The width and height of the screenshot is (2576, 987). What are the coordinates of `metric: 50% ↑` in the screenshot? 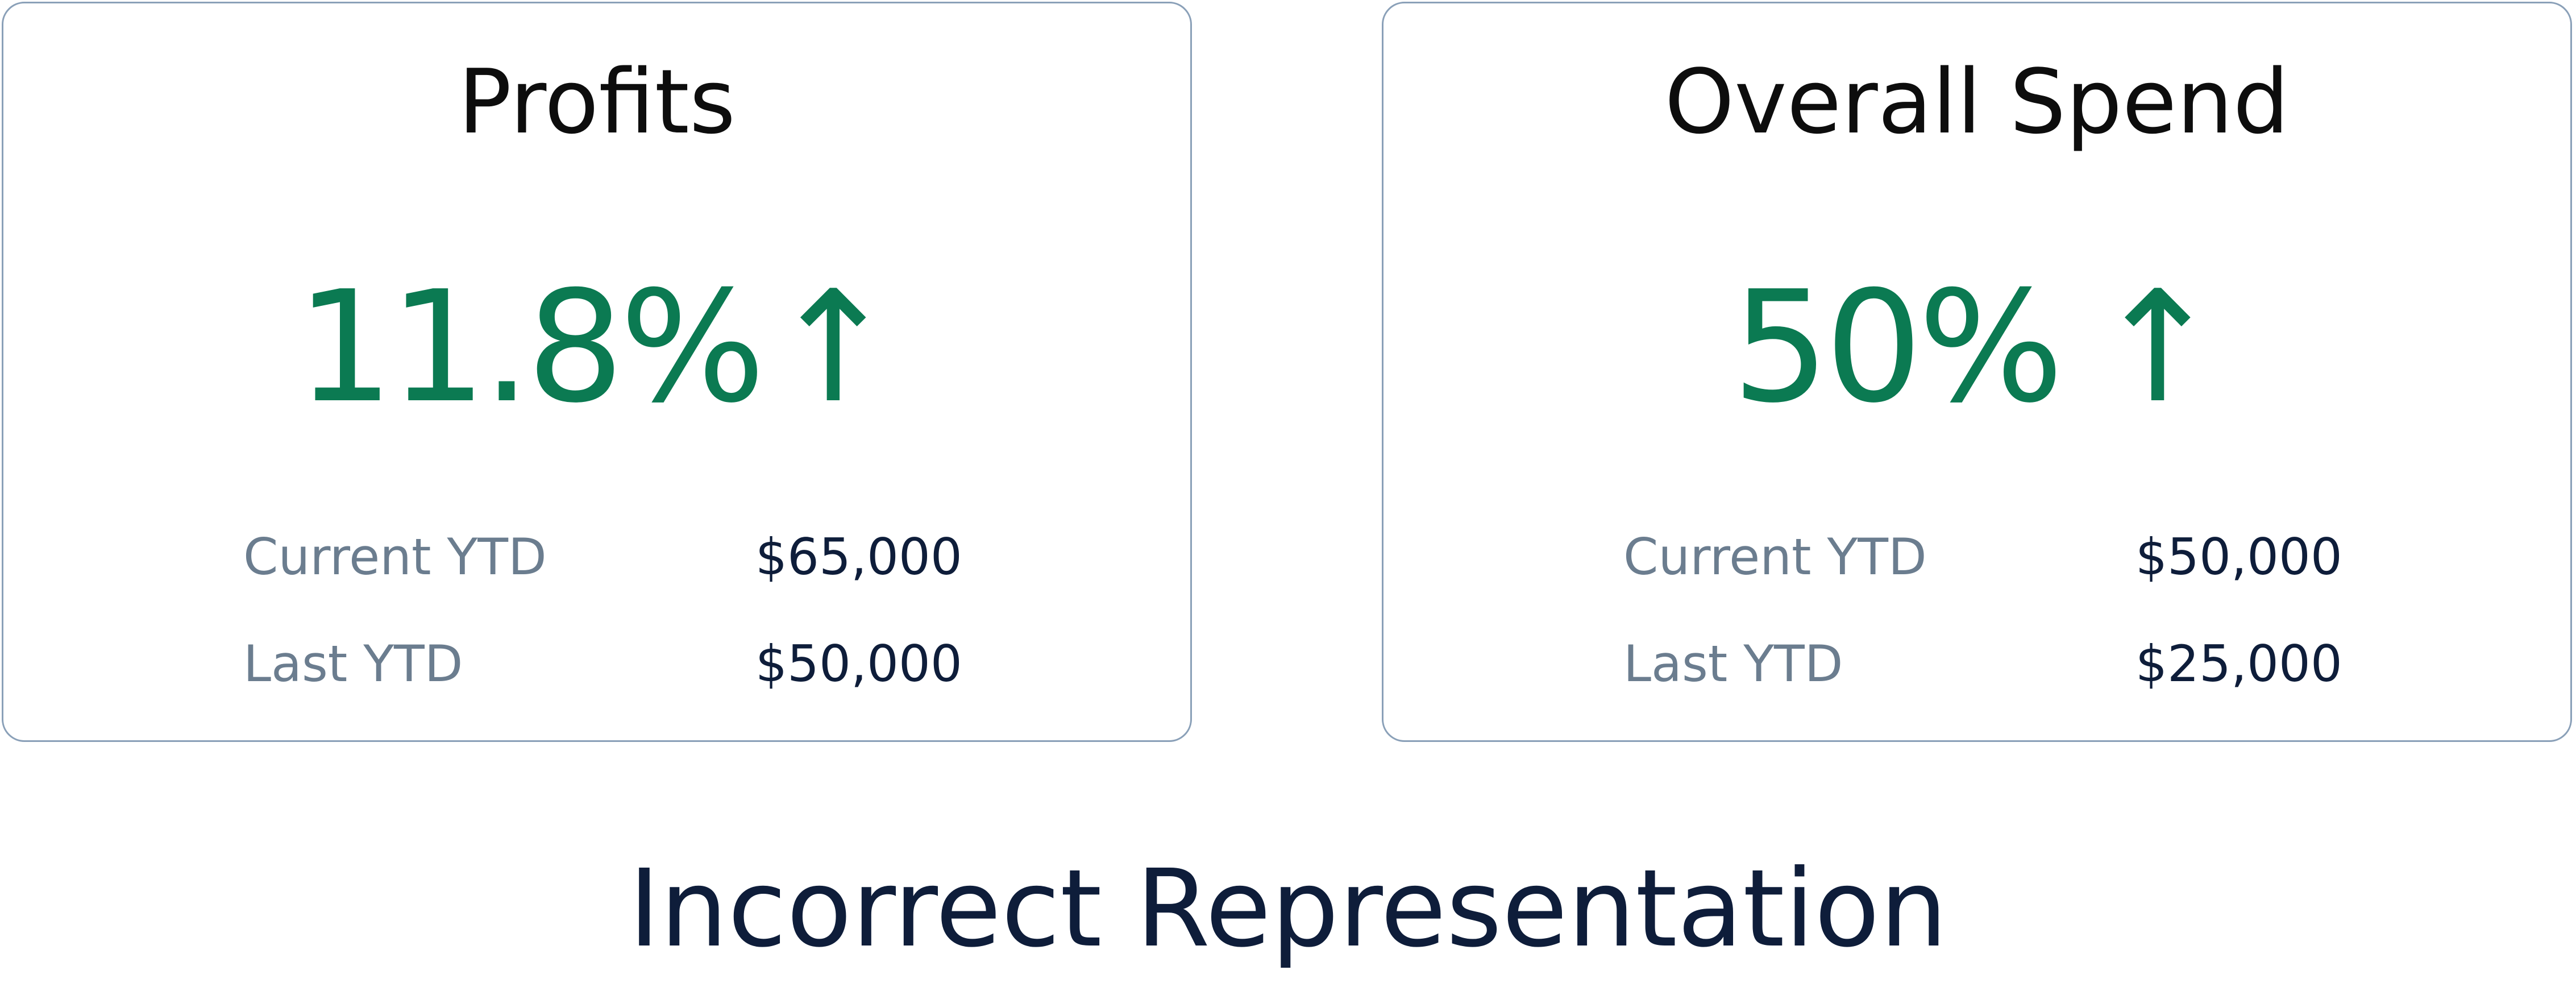 It's located at (1976, 348).